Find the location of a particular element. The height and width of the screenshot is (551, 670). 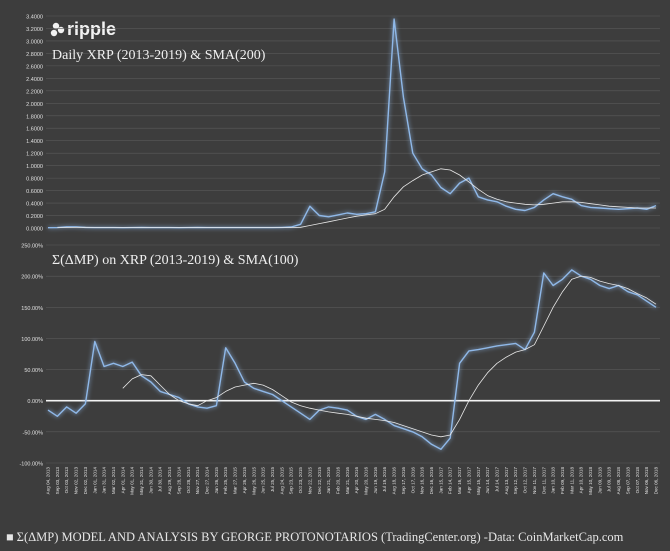

price-ytick-label: 0.6000 is located at coordinates (34, 192).